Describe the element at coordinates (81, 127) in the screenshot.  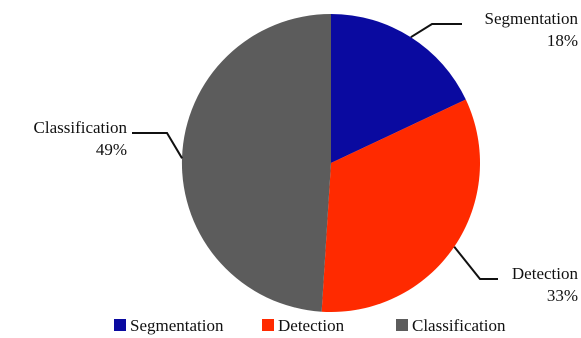
I see `slice-label-classification: Classification` at that location.